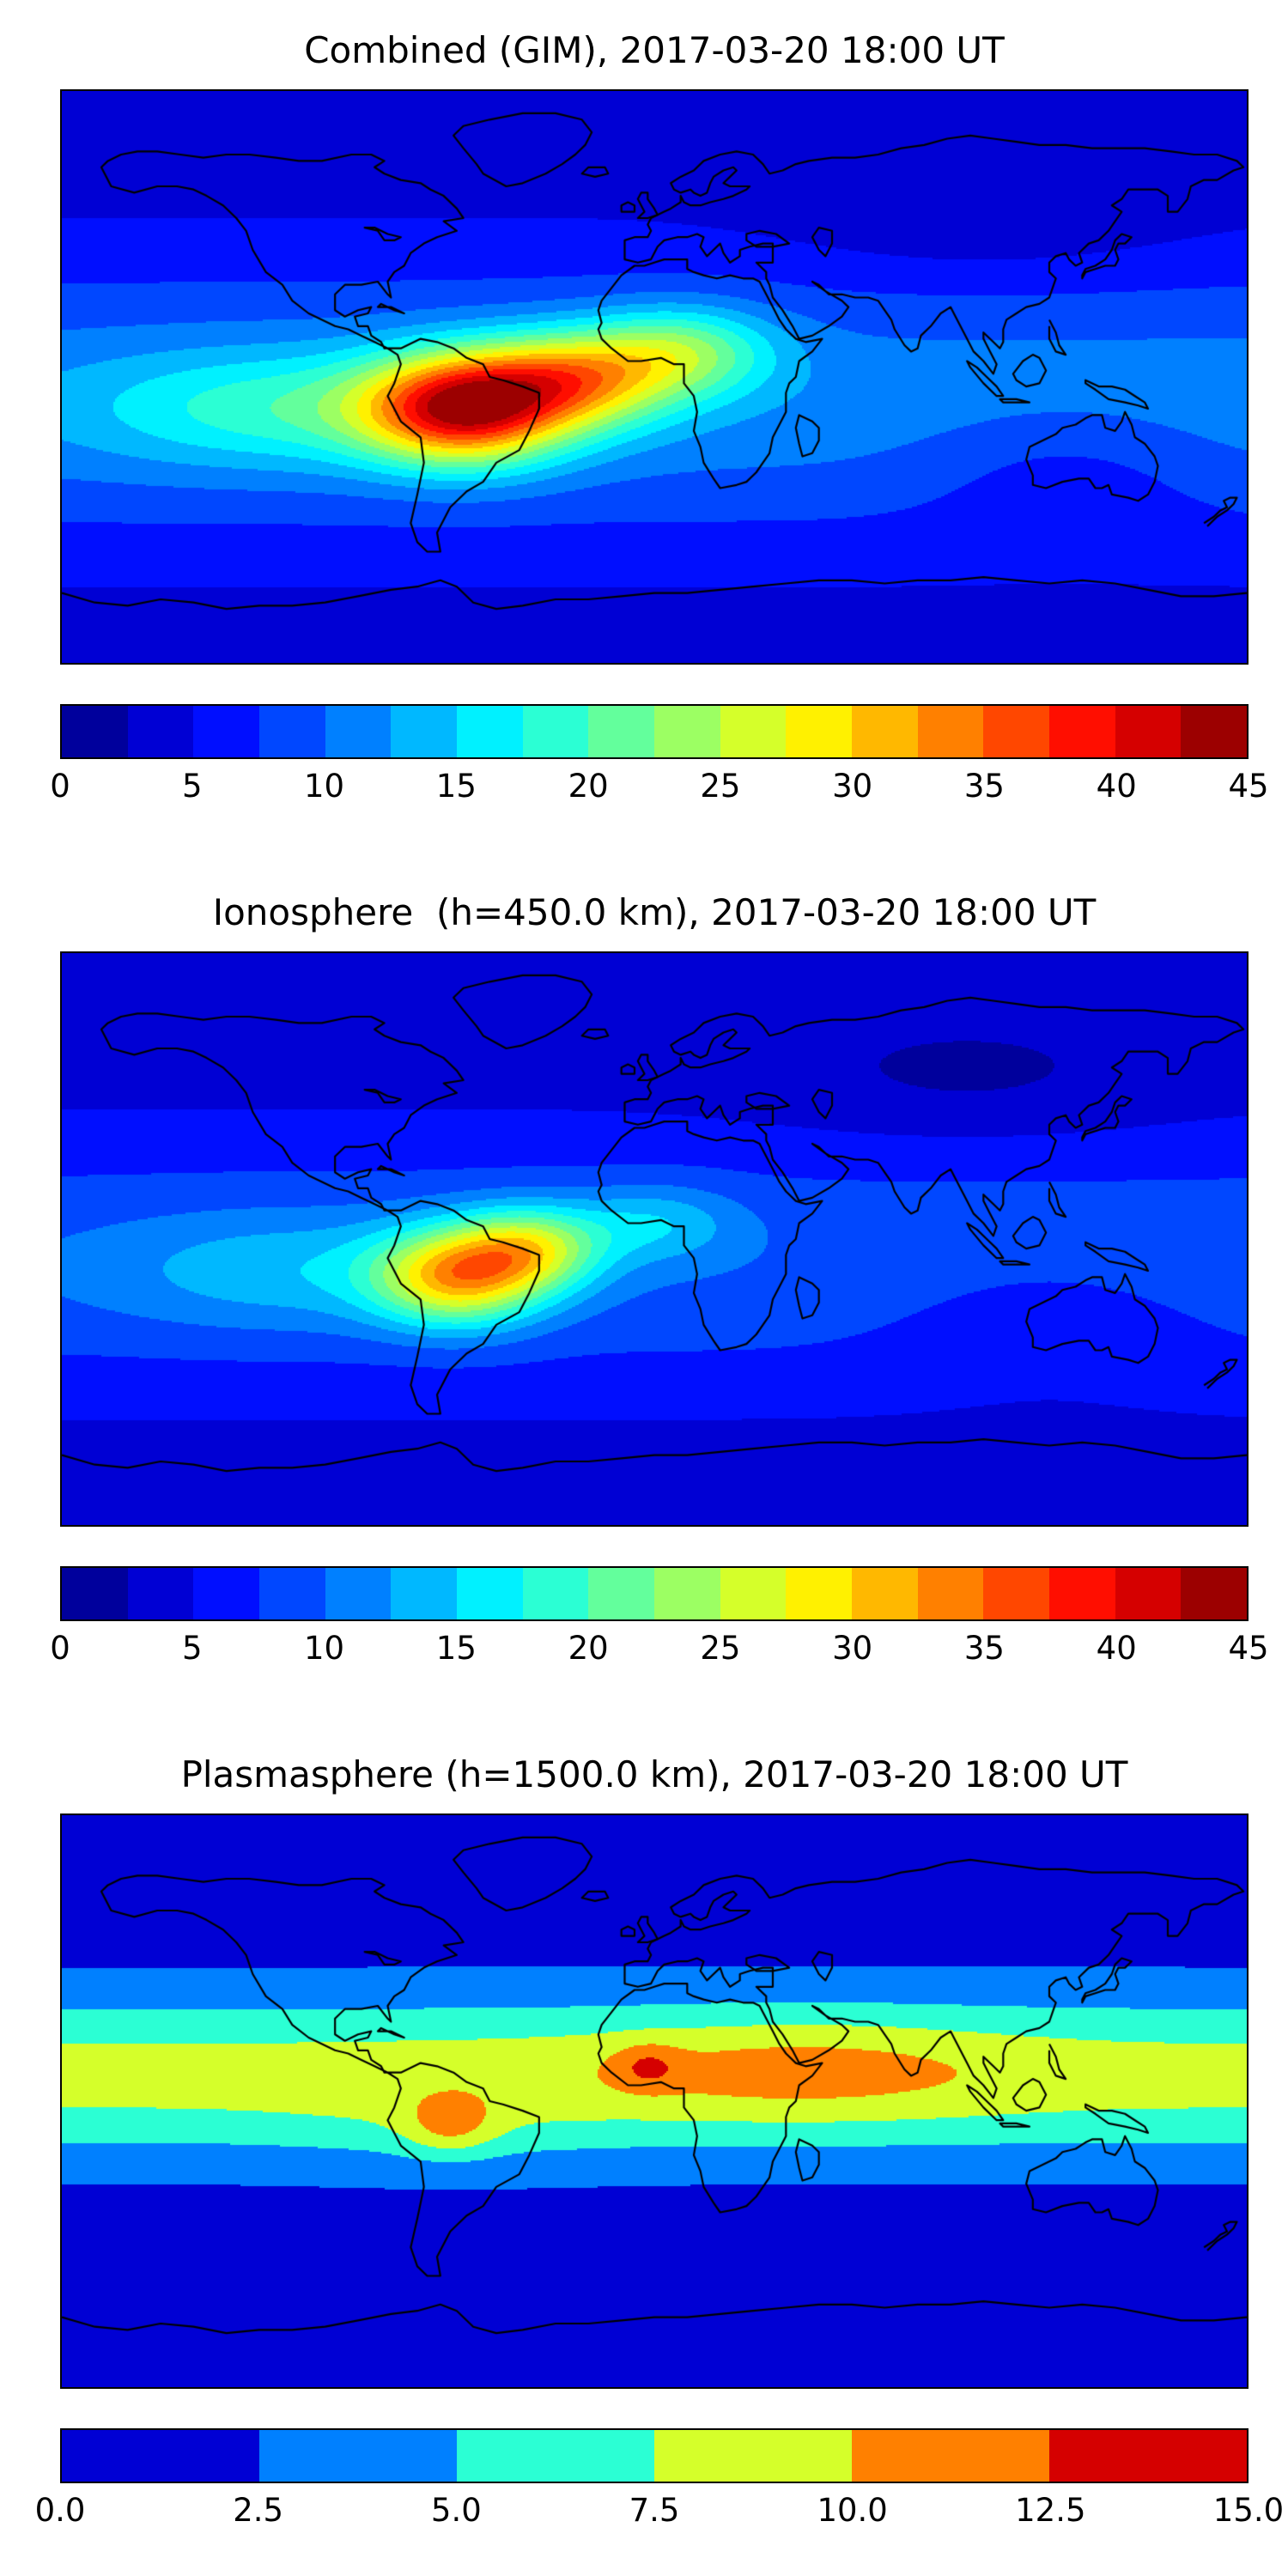  What do you see at coordinates (659, 784) in the screenshot?
I see `colorbar-ticks-combined: 0 5 10 15 20 25 30 35 40 45` at bounding box center [659, 784].